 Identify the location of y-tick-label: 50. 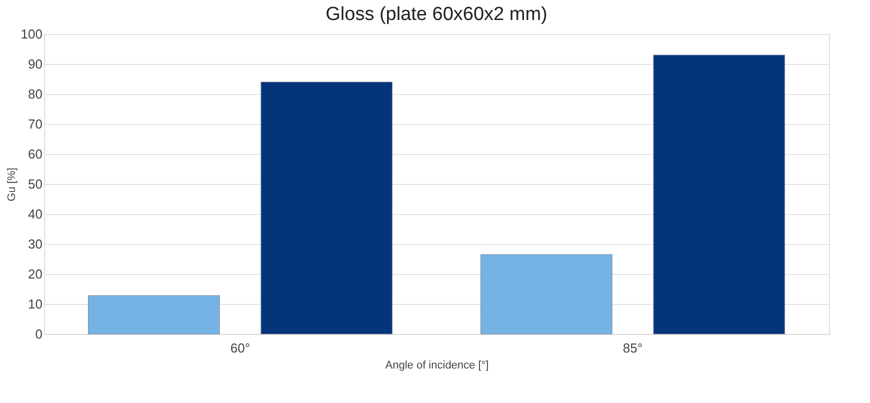
(35, 184).